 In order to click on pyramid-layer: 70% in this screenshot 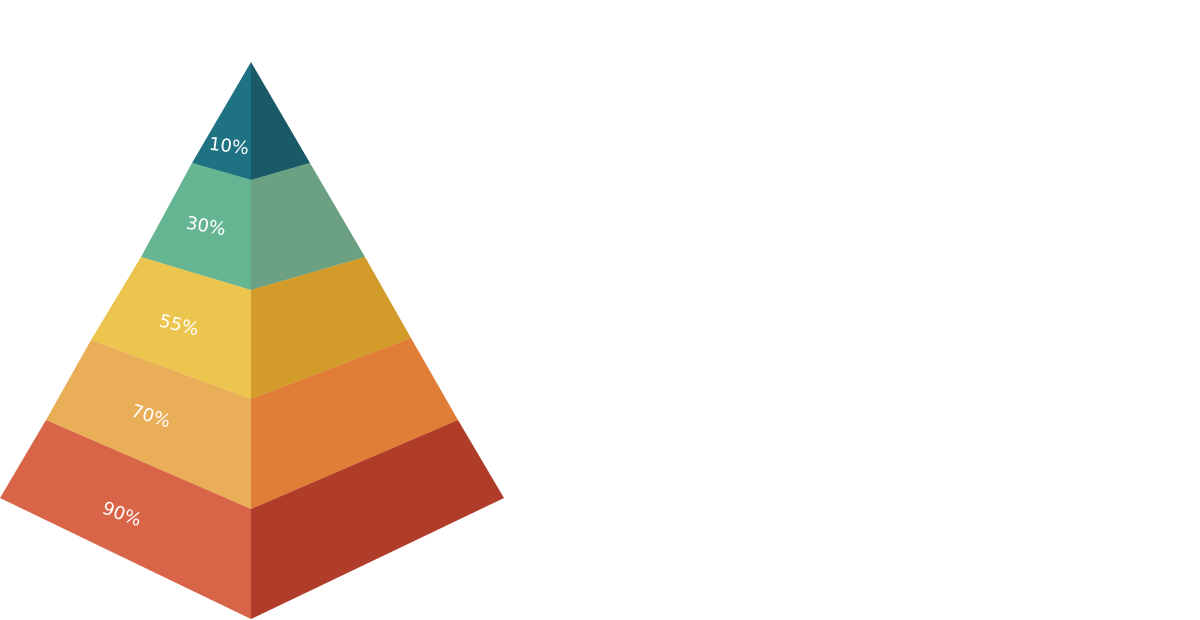, I will do `click(252, 423)`.